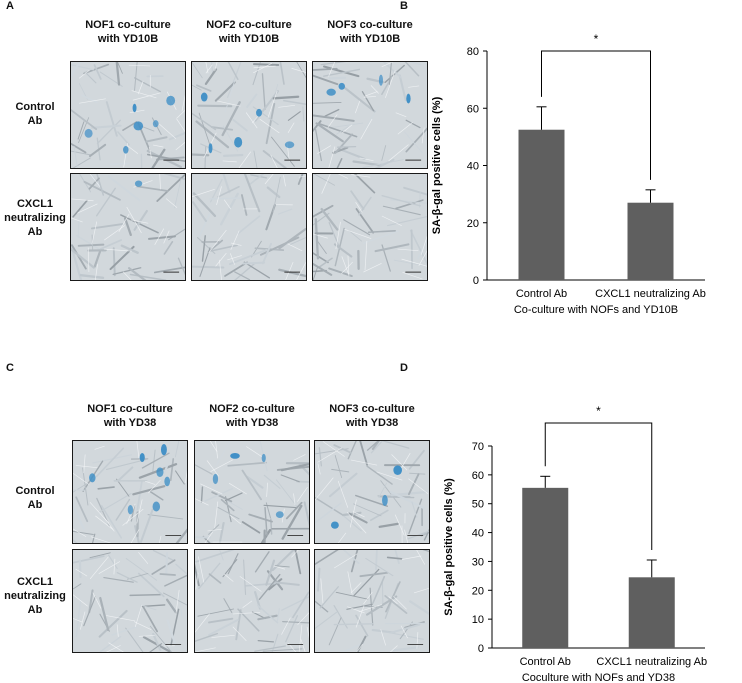  What do you see at coordinates (598, 677) in the screenshot?
I see `chart-d-x-axis-label: Coculture with NOFs and YD38` at bounding box center [598, 677].